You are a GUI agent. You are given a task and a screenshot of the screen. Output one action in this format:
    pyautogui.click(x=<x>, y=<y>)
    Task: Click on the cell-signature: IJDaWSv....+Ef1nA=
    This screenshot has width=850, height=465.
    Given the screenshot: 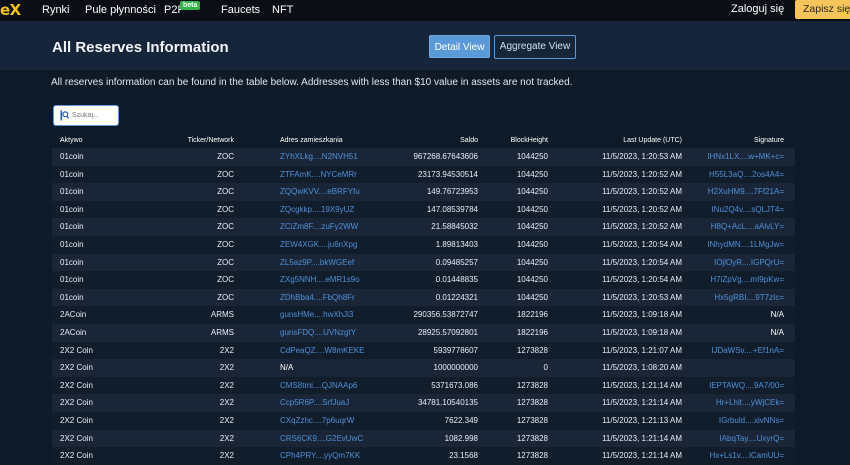 What is the action you would take?
    pyautogui.click(x=747, y=350)
    